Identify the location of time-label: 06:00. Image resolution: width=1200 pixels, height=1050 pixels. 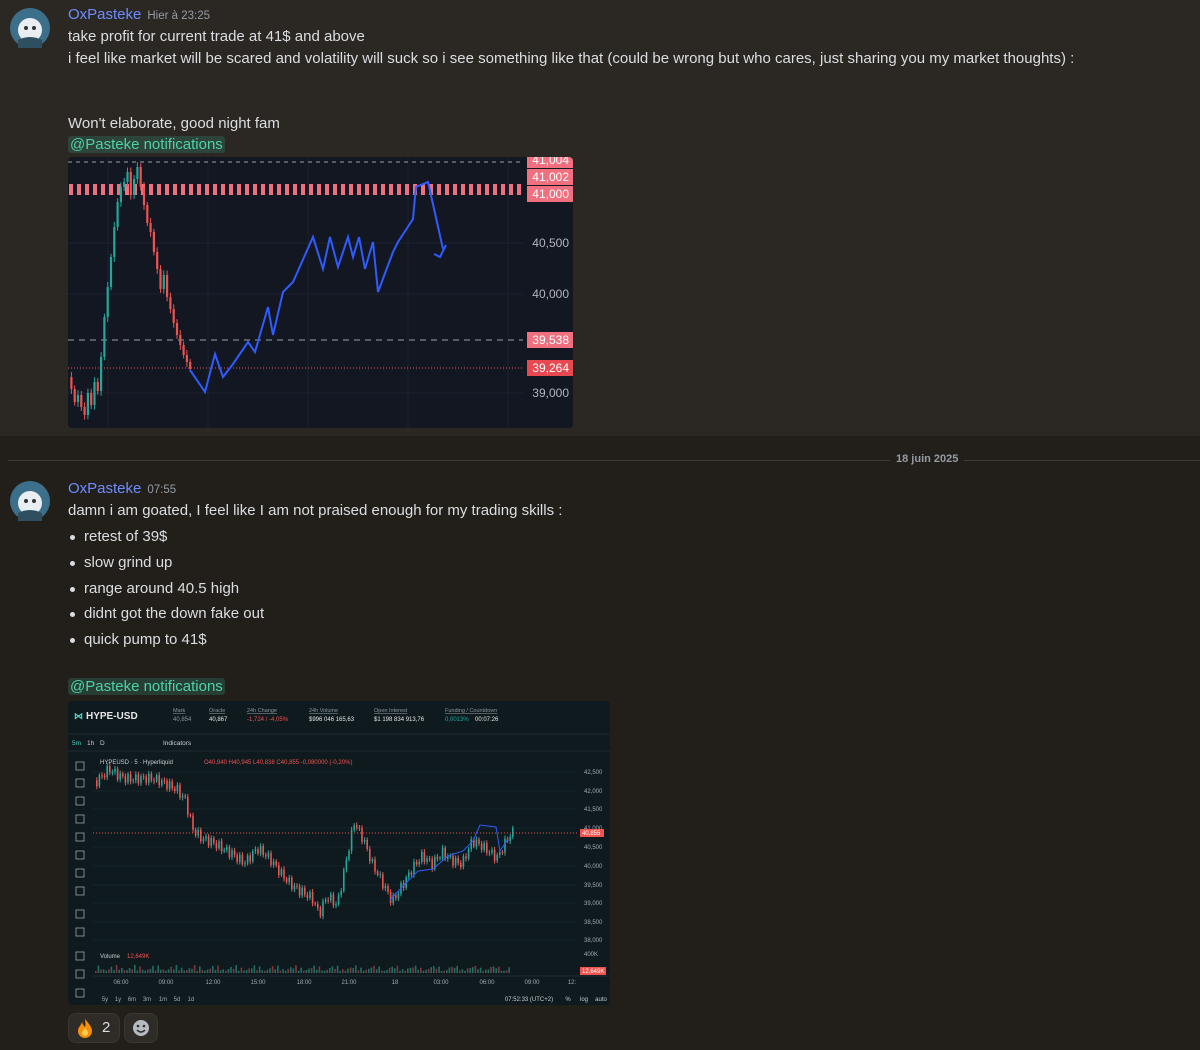
(121, 983).